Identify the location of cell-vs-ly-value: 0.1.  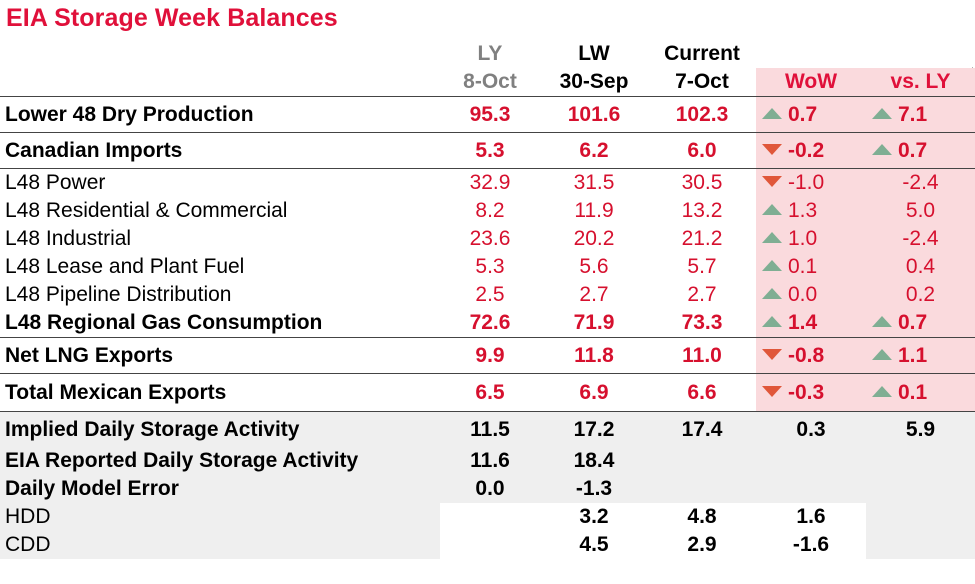
(913, 392).